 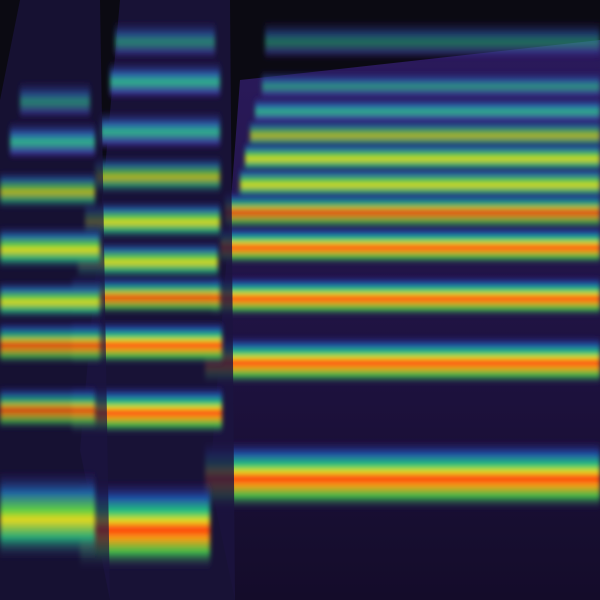 I want to click on bands, so click(x=50, y=320).